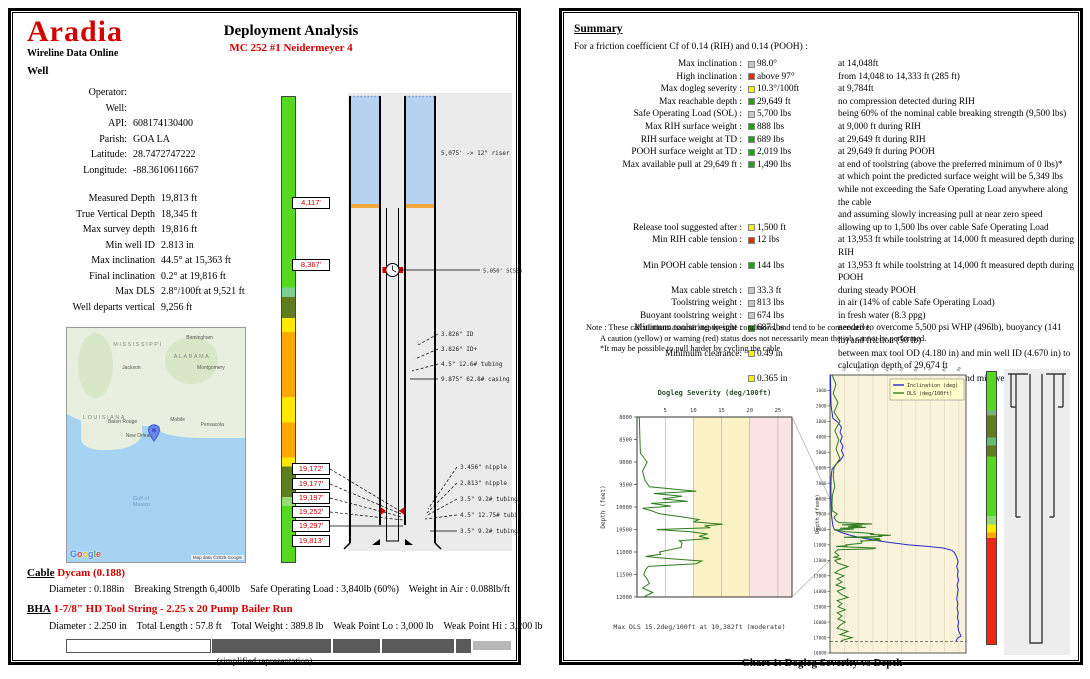 Image resolution: width=1090 pixels, height=679 pixels. Describe the element at coordinates (790, 246) in the screenshot. I see `summary-value-cell: 12 lbs` at that location.